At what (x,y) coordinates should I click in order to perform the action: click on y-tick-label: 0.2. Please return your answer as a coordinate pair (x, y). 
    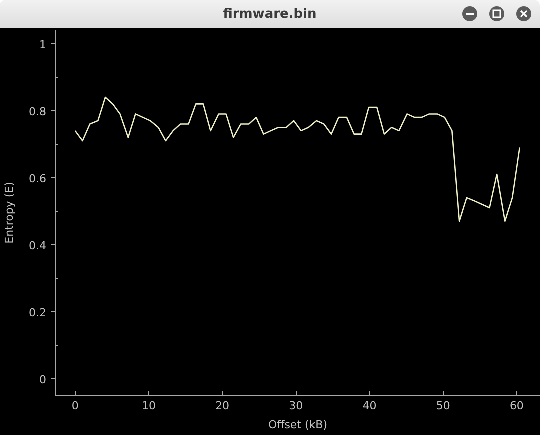
    Looking at the image, I should click on (38, 313).